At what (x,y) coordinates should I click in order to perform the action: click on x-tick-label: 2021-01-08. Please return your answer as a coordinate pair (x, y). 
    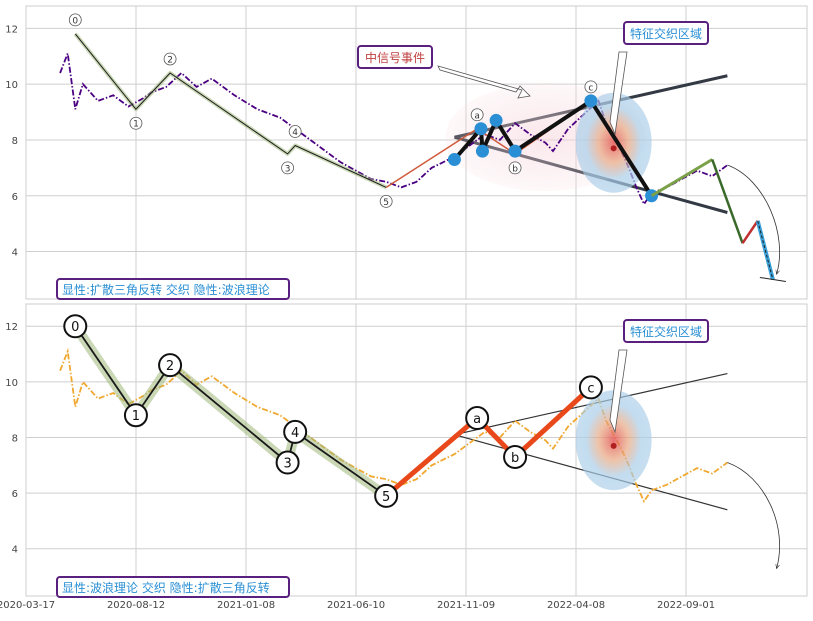
    Looking at the image, I should click on (246, 605).